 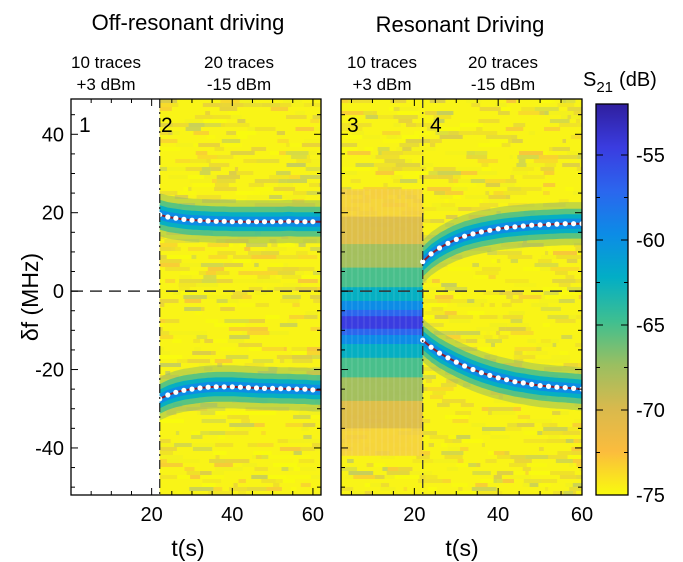 I want to click on y-tick-label: 20, so click(x=53, y=214).